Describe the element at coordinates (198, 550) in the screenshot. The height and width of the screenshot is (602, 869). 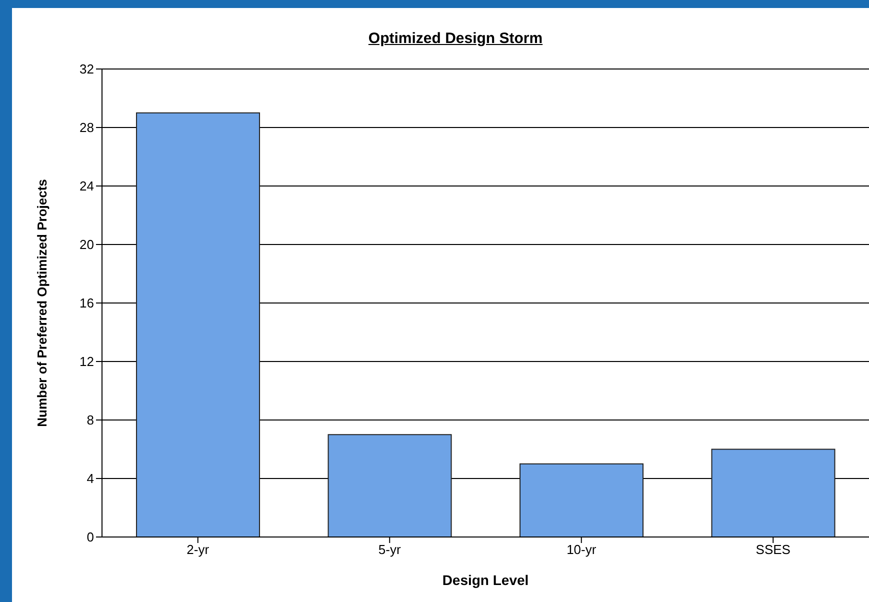
I see `x-tick-label: 2-yr` at that location.